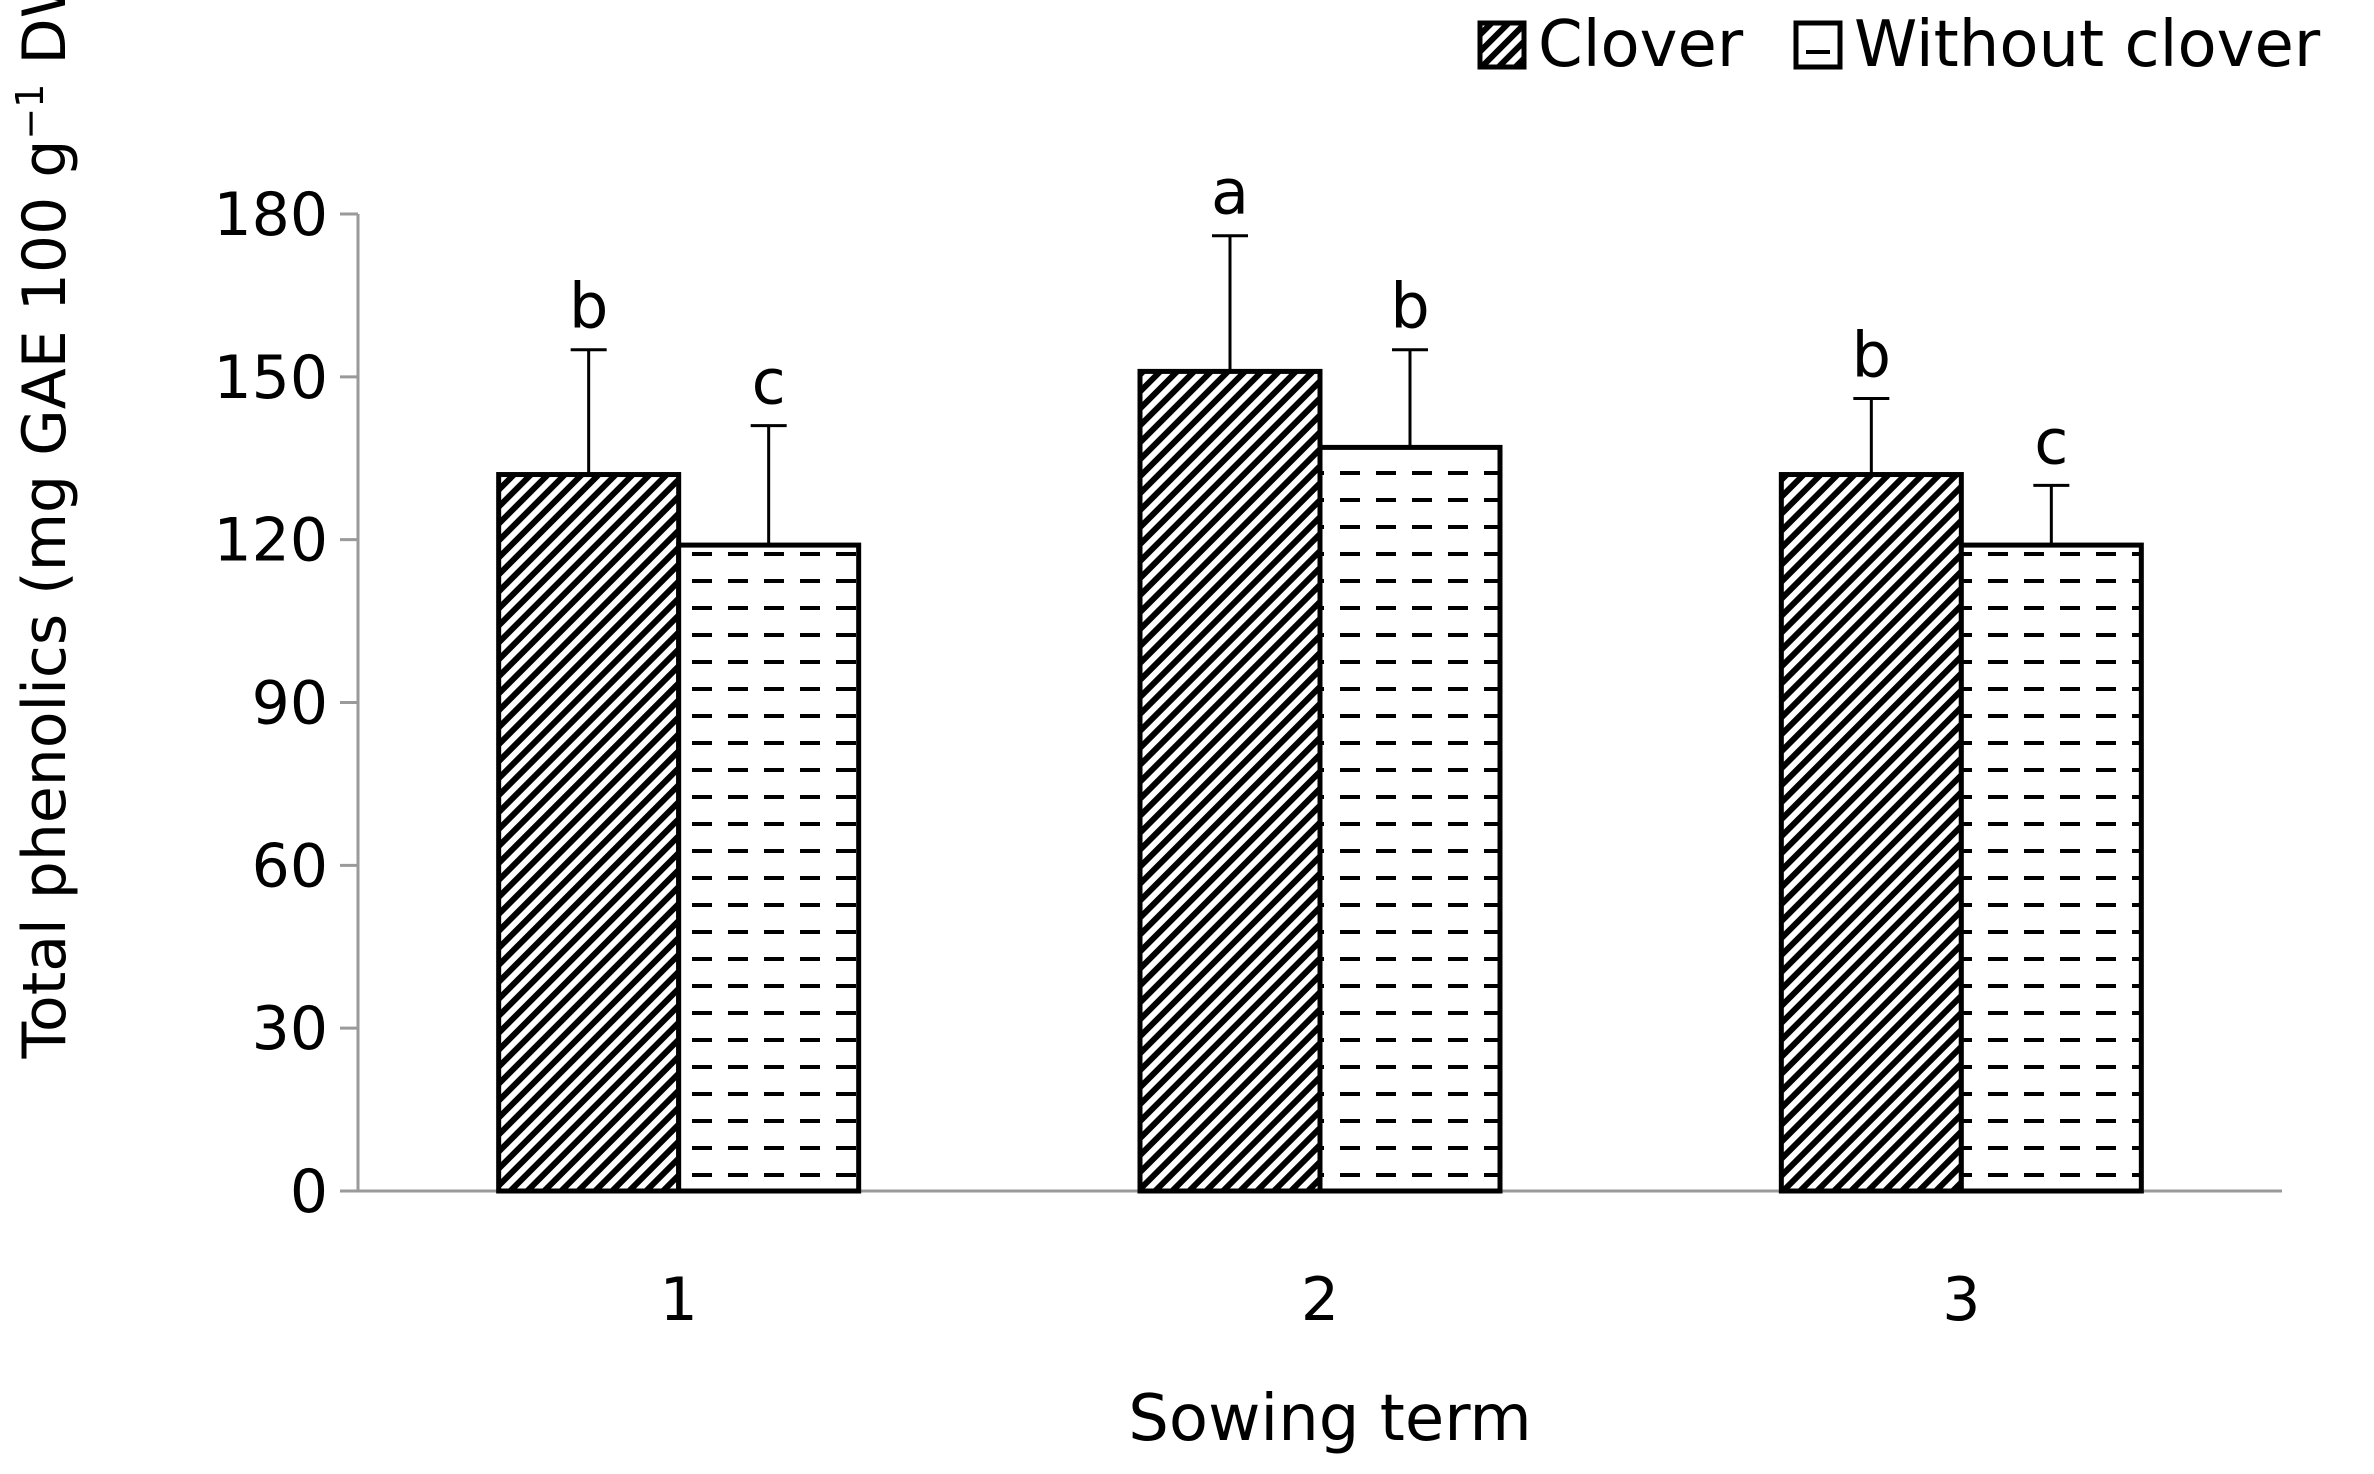 This screenshot has height=1474, width=2374. What do you see at coordinates (290, 1029) in the screenshot?
I see `y-tick-label: 30` at bounding box center [290, 1029].